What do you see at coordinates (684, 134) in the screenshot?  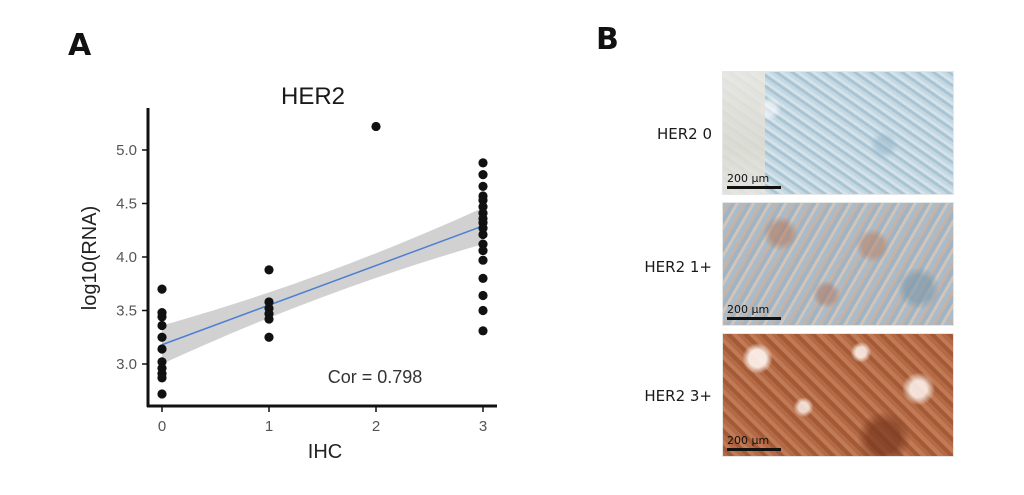 I see `ihc-label: HER2 0` at bounding box center [684, 134].